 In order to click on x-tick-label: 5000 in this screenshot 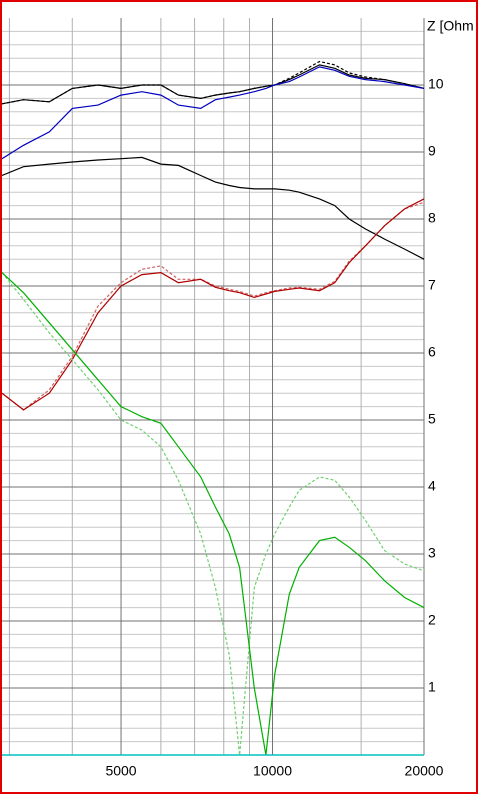, I will do `click(120, 771)`.